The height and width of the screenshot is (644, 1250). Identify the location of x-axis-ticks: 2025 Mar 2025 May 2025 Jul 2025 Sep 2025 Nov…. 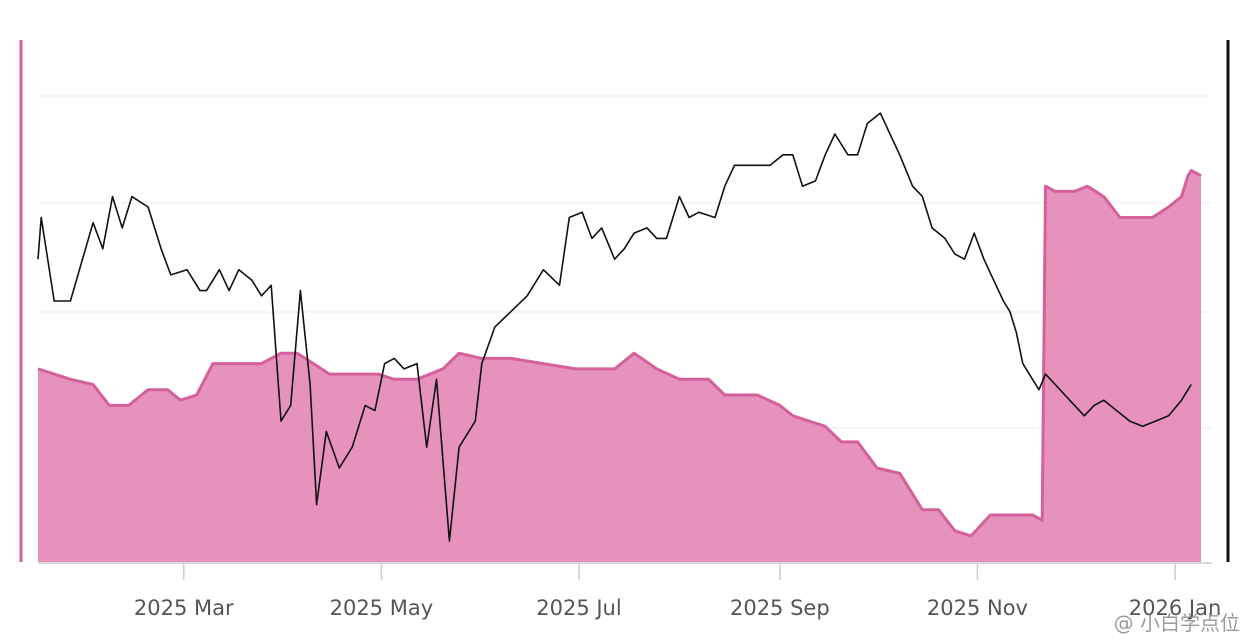
(677, 591).